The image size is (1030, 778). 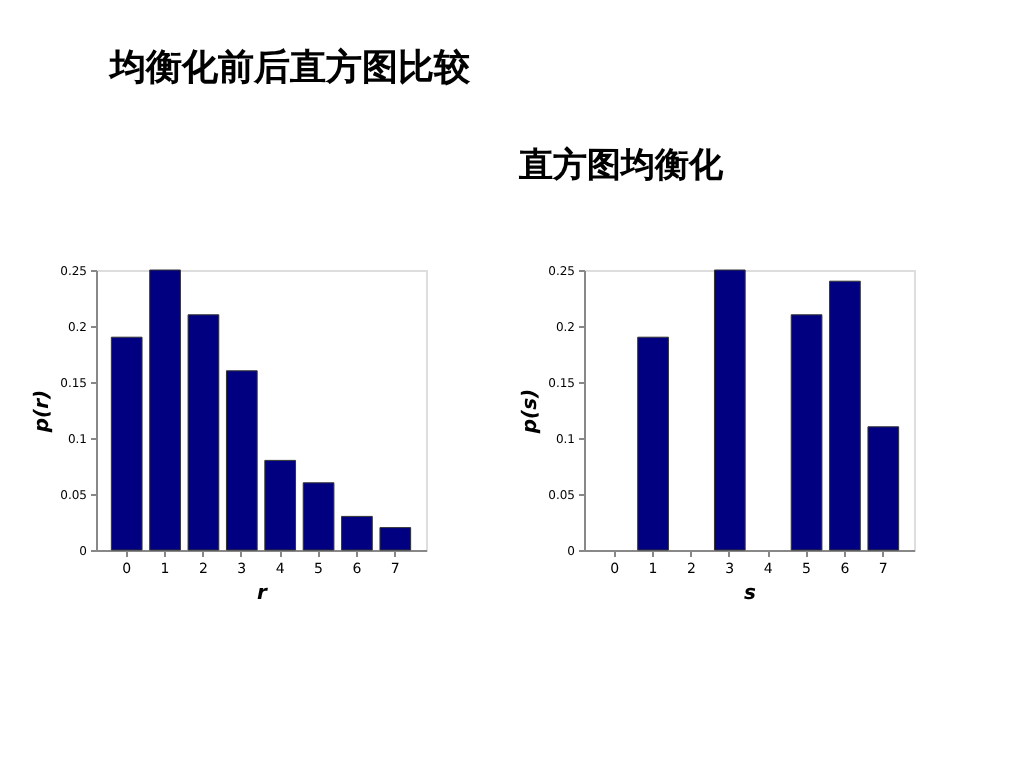 I want to click on y-axis-title: p(r), so click(x=43, y=412).